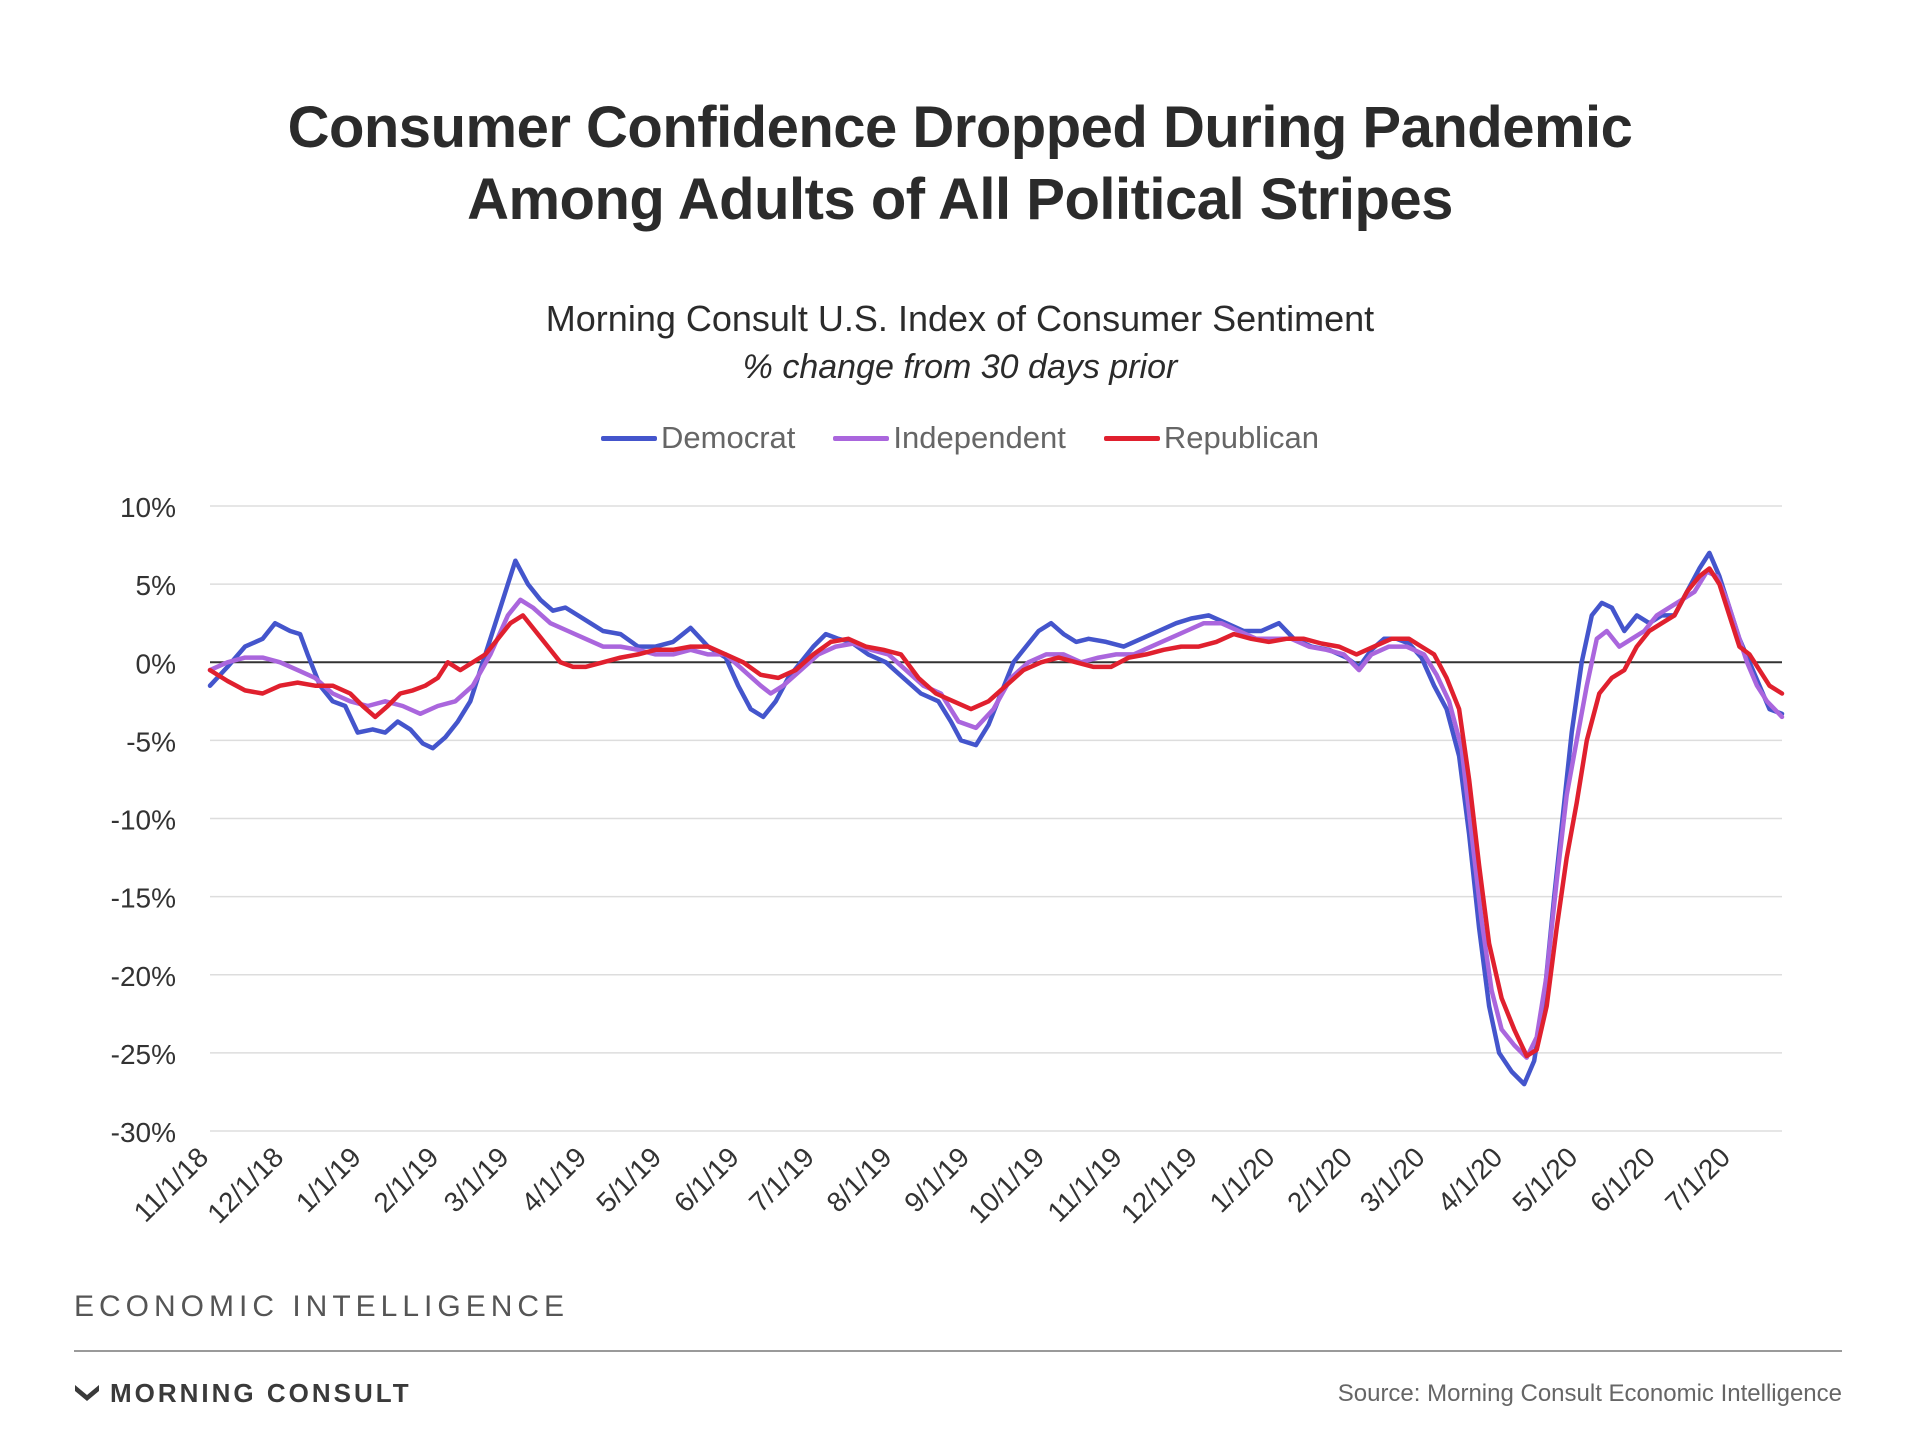  Describe the element at coordinates (143, 1054) in the screenshot. I see `y-tick-label: -25%` at that location.